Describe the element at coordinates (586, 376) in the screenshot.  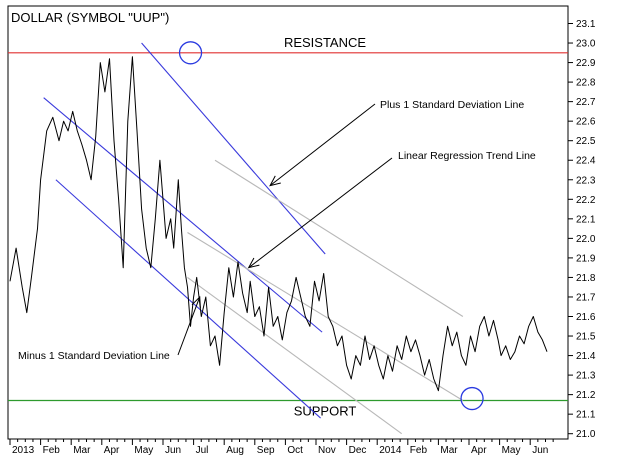
I see `y-tick-label: 21.3` at that location.